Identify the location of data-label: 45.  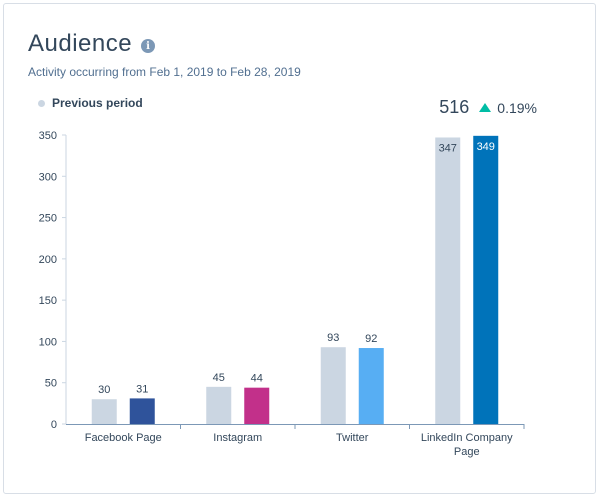
(219, 378).